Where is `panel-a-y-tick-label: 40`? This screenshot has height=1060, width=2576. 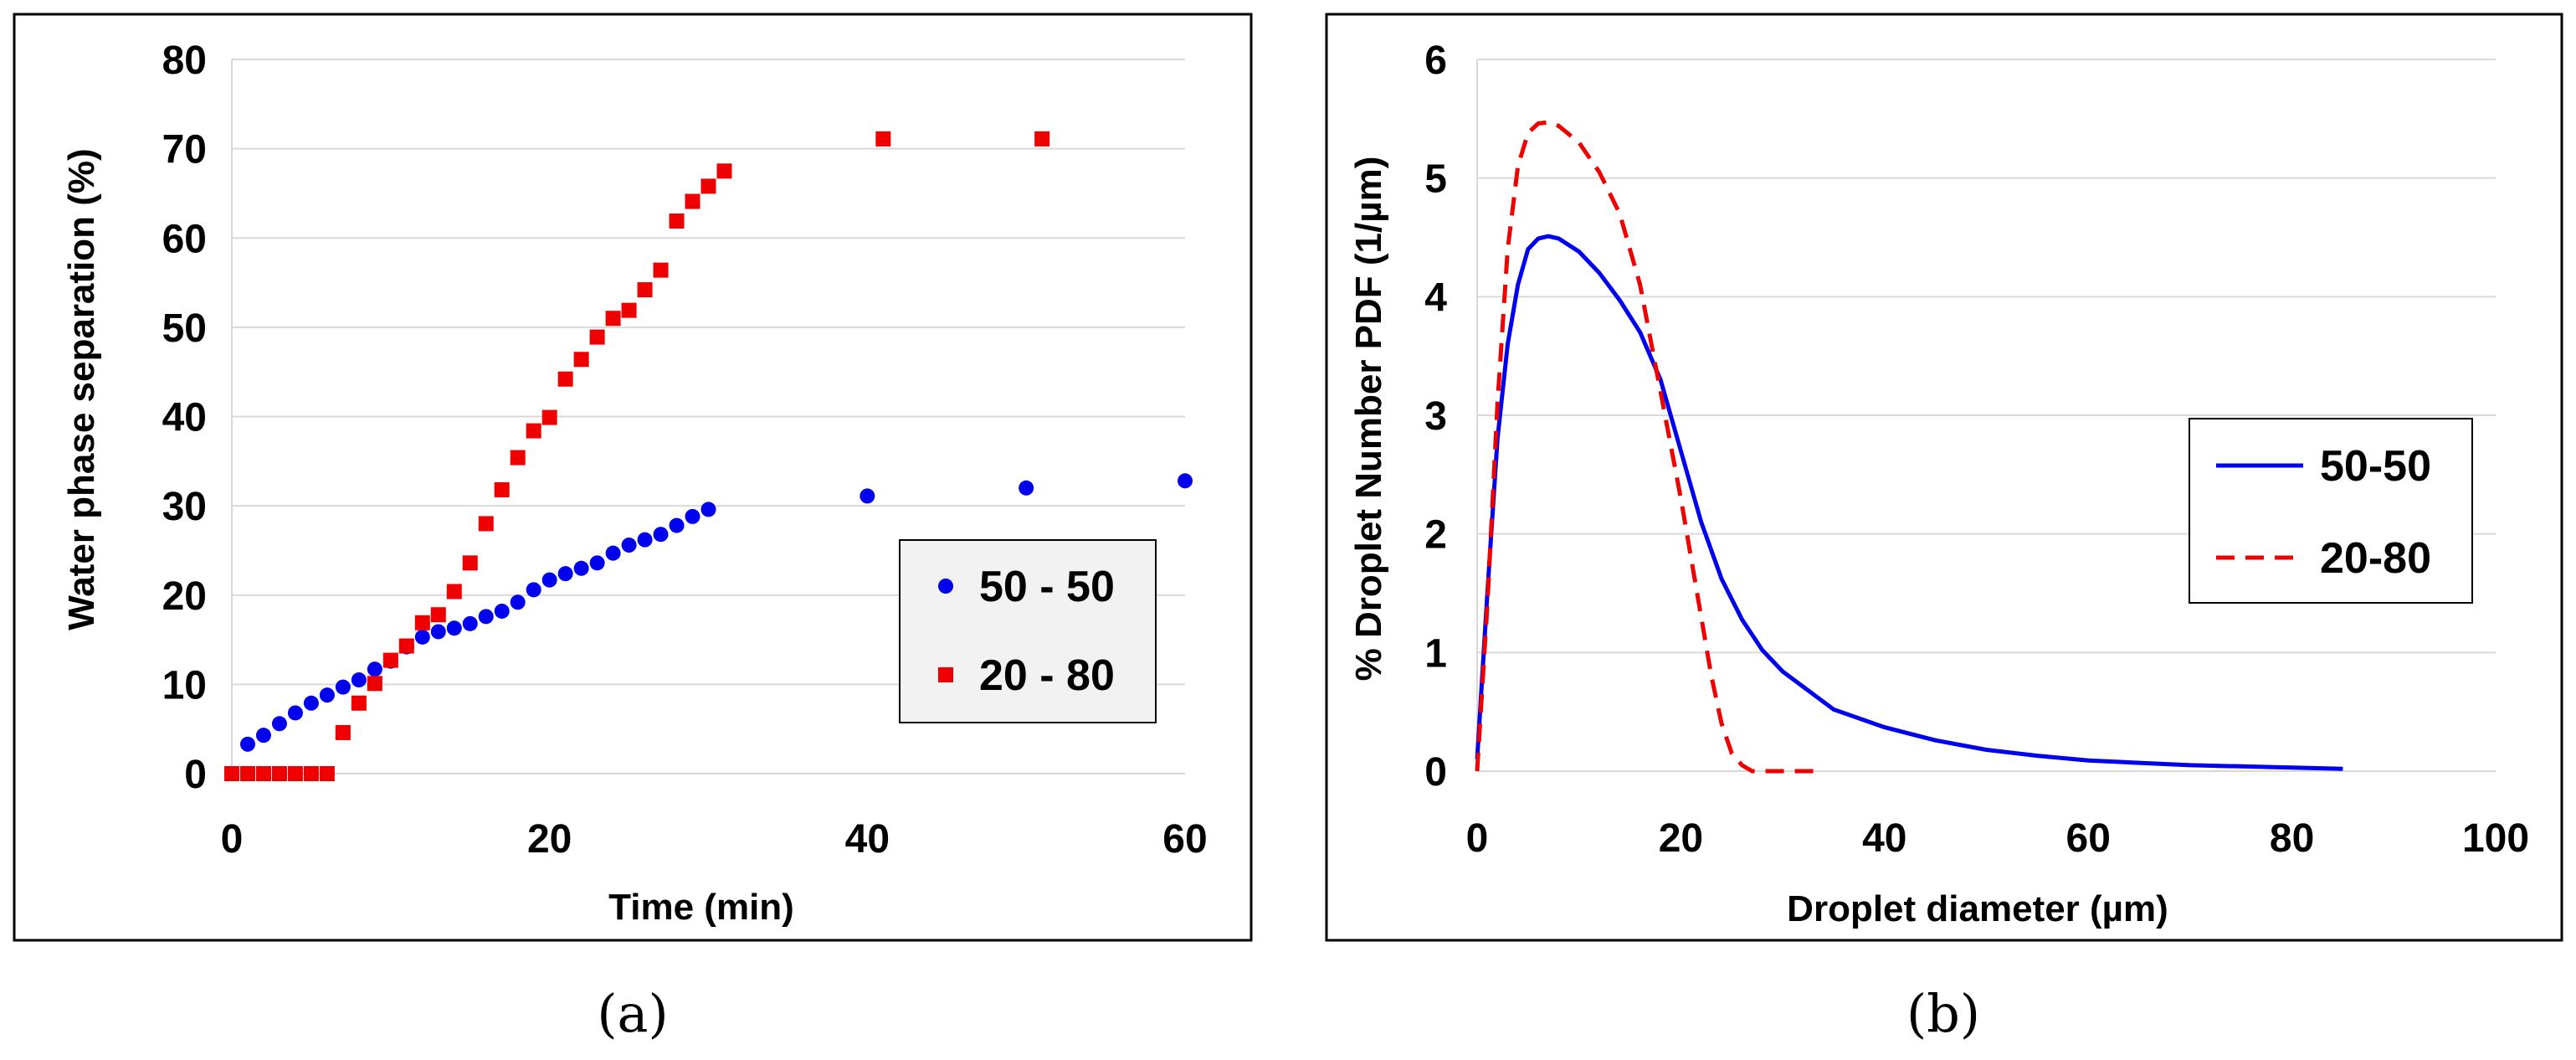 panel-a-y-tick-label: 40 is located at coordinates (184, 418).